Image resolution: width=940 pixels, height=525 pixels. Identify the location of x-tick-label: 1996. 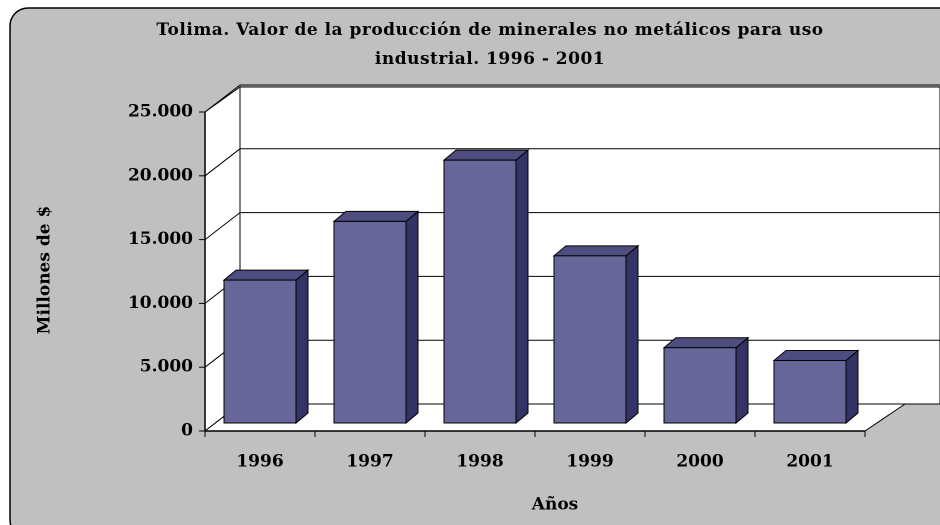
(259, 462).